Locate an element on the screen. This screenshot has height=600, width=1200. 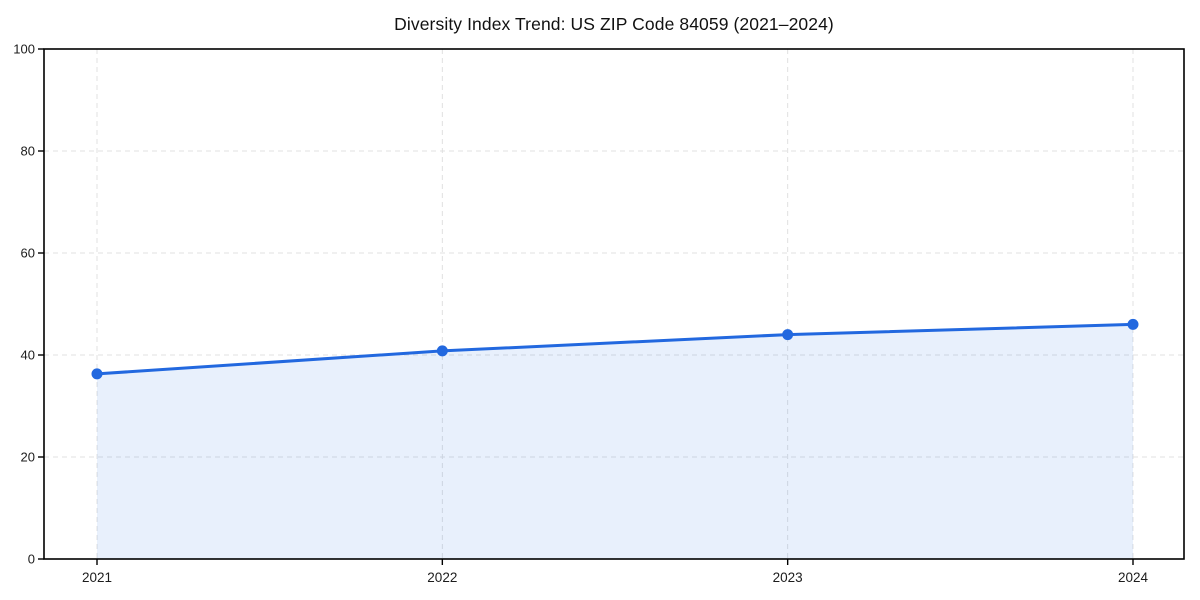
y-tick-label: 100 is located at coordinates (24, 49).